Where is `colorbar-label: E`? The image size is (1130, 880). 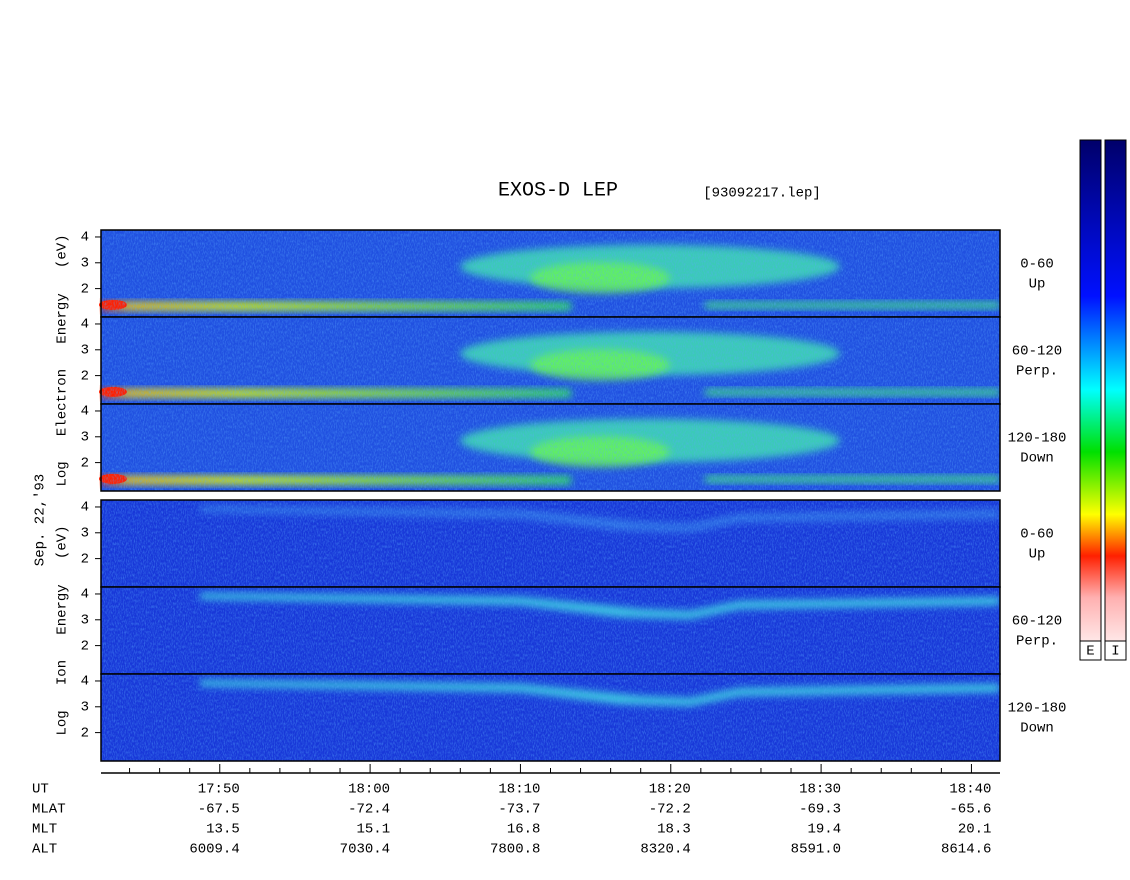
colorbar-label: E is located at coordinates (1090, 652).